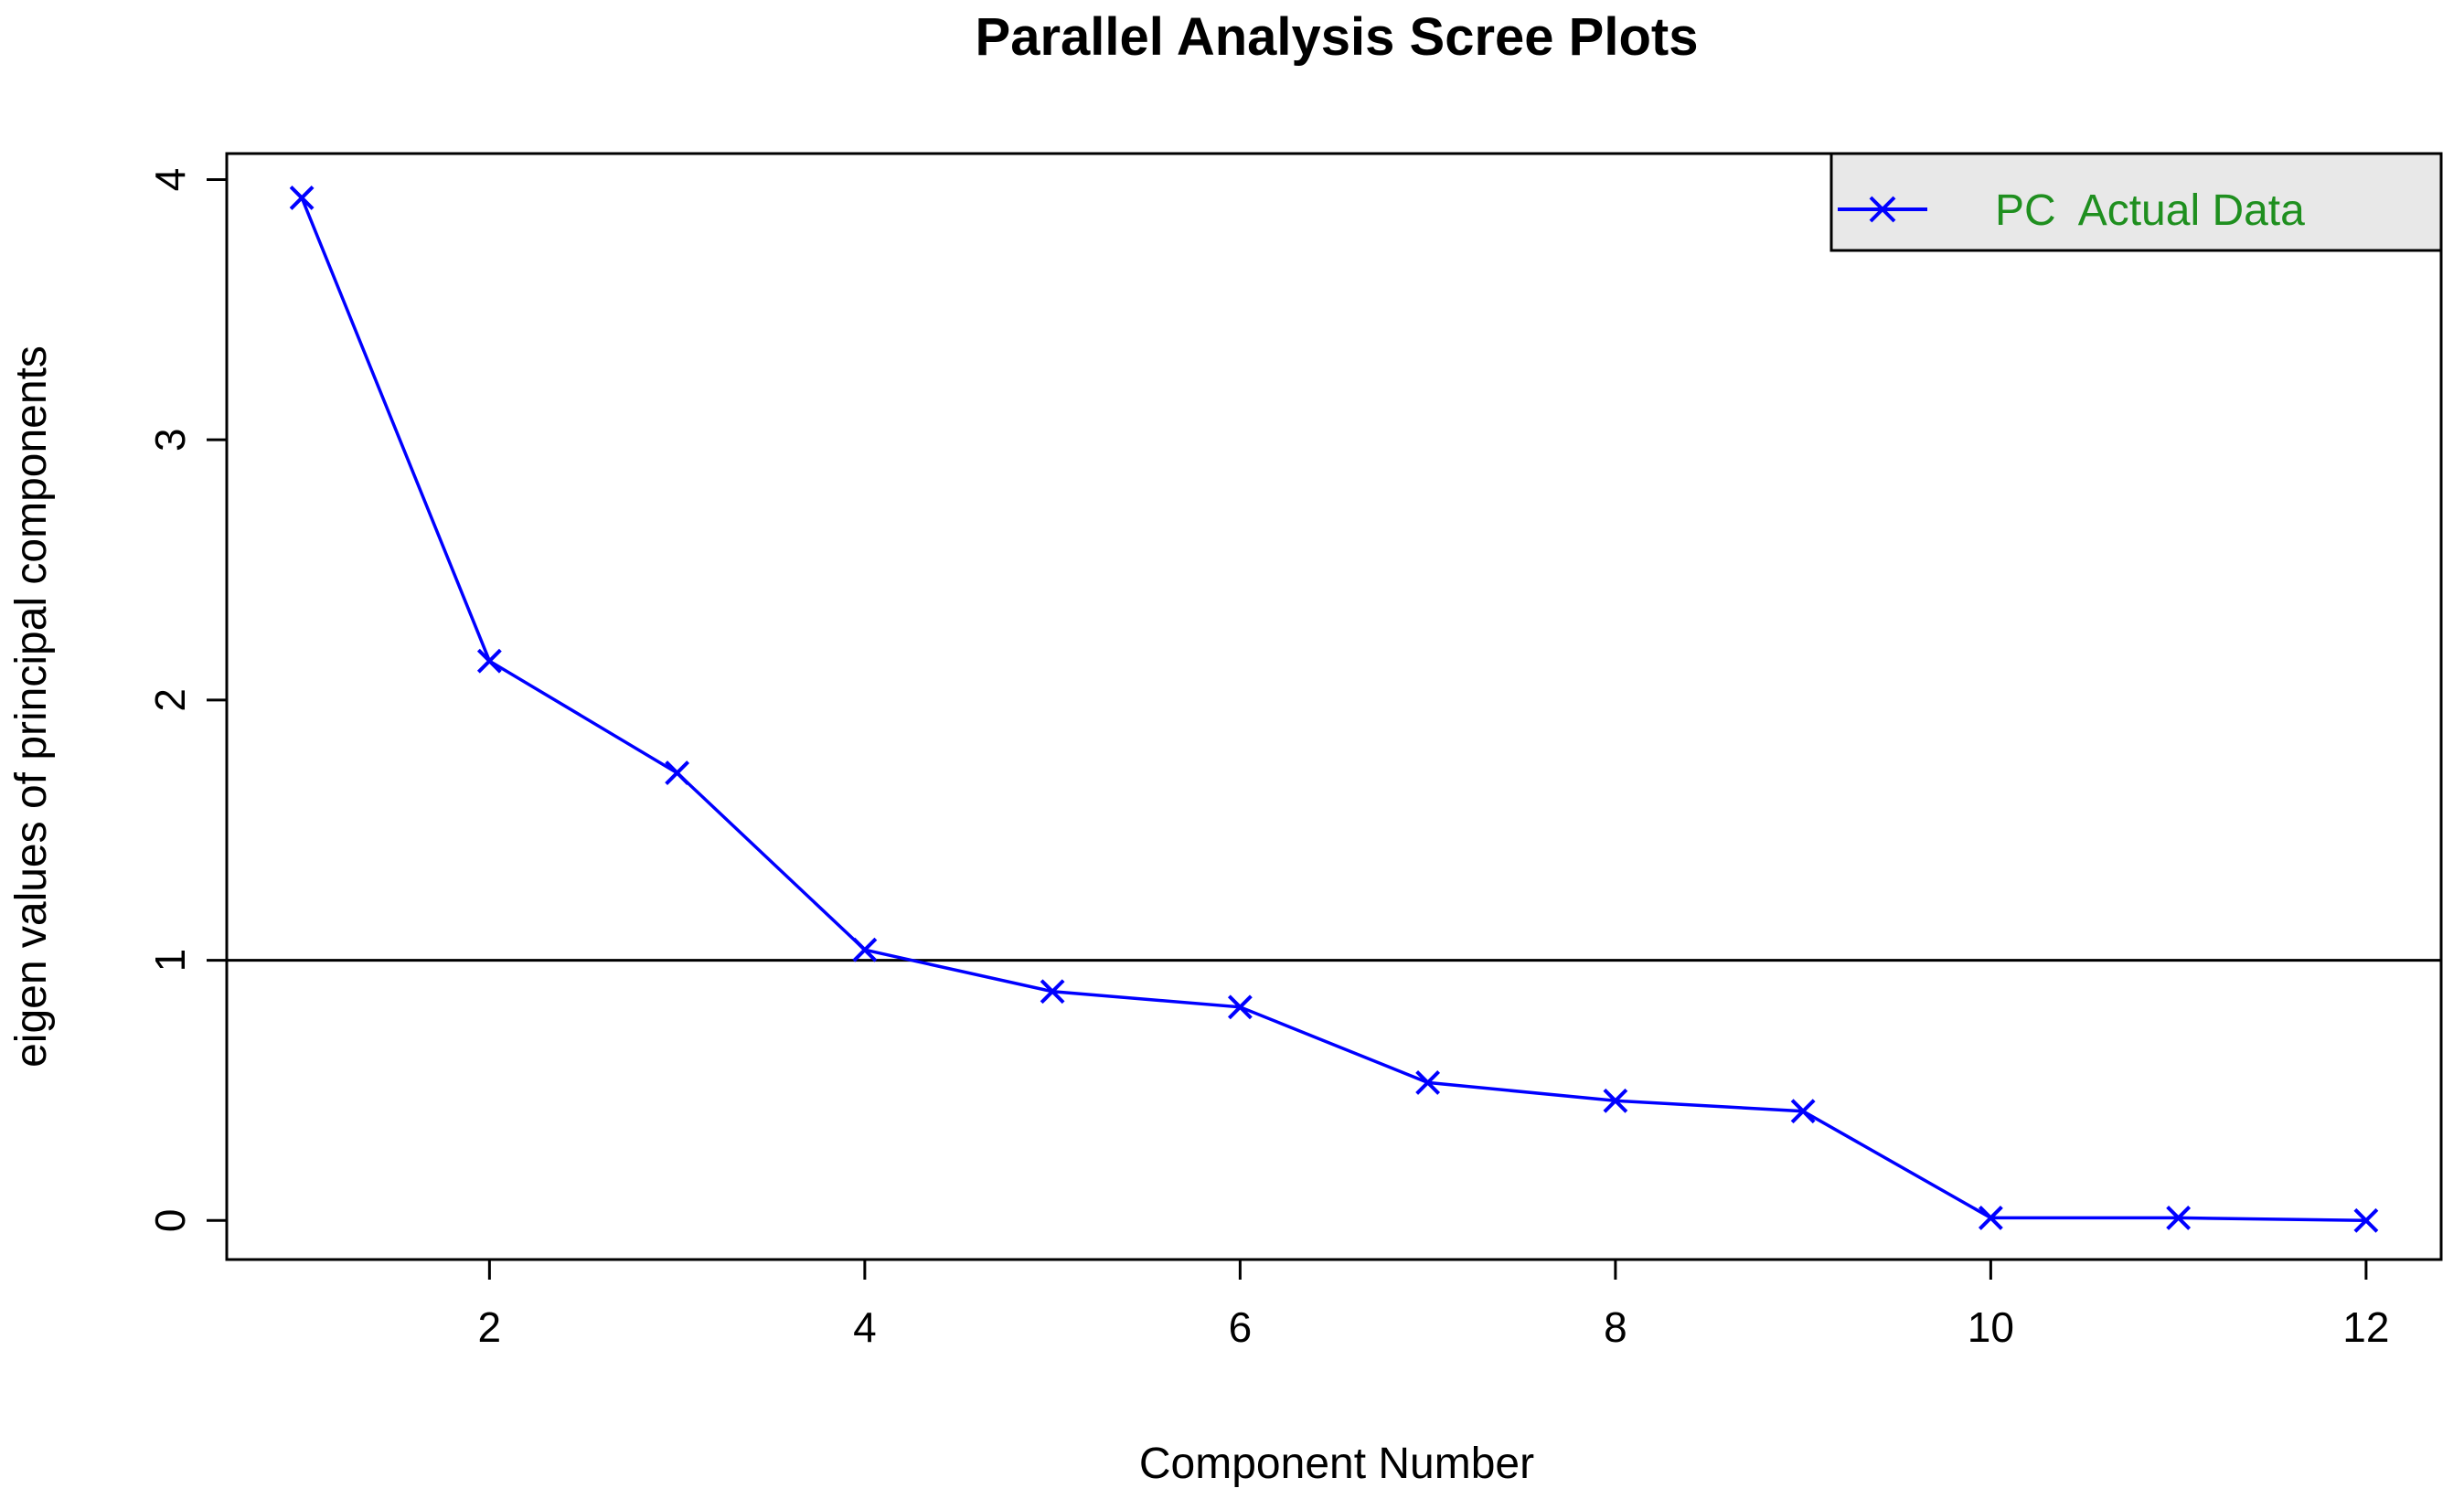 This screenshot has height=1499, width=2464. Describe the element at coordinates (2365, 1327) in the screenshot. I see `x-tick-label-12: 12` at that location.